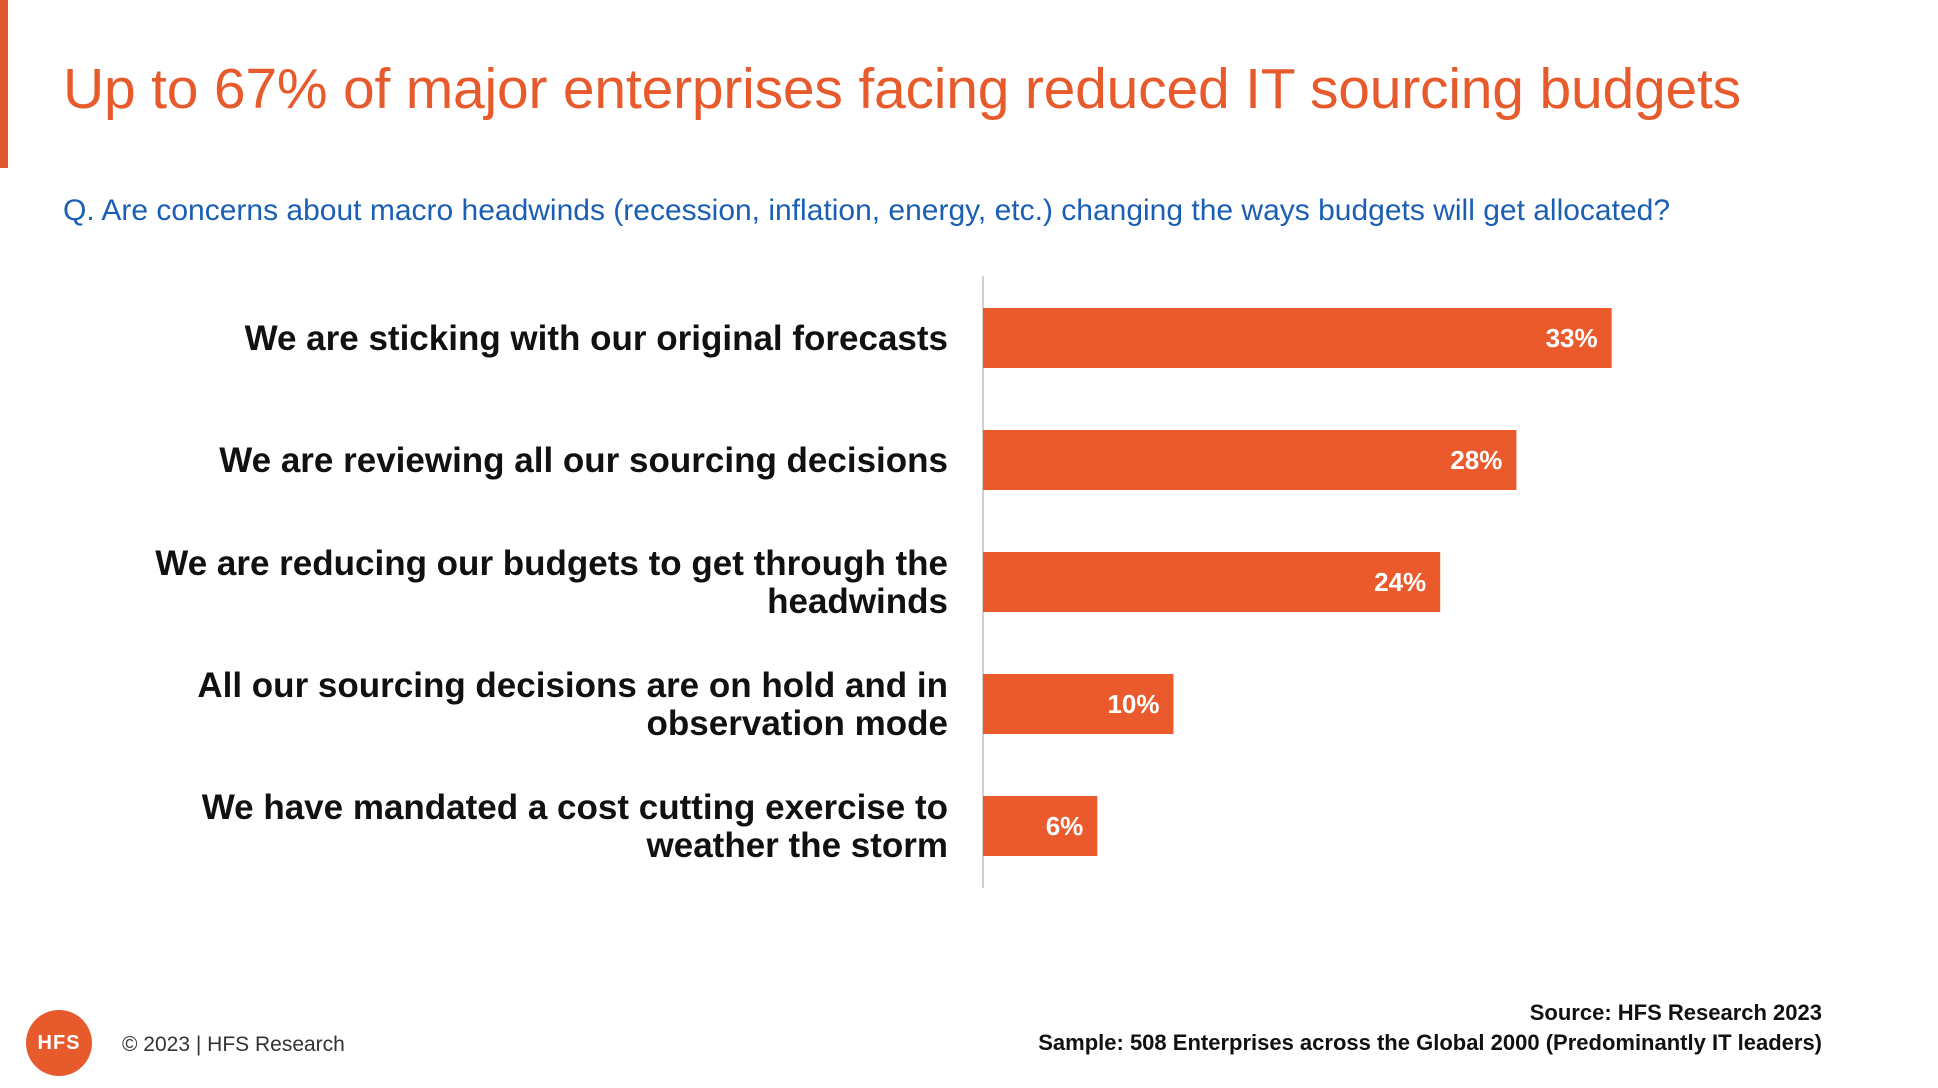  Describe the element at coordinates (233, 1044) in the screenshot. I see `copyright-text: © 2023 | HFS Research` at that location.